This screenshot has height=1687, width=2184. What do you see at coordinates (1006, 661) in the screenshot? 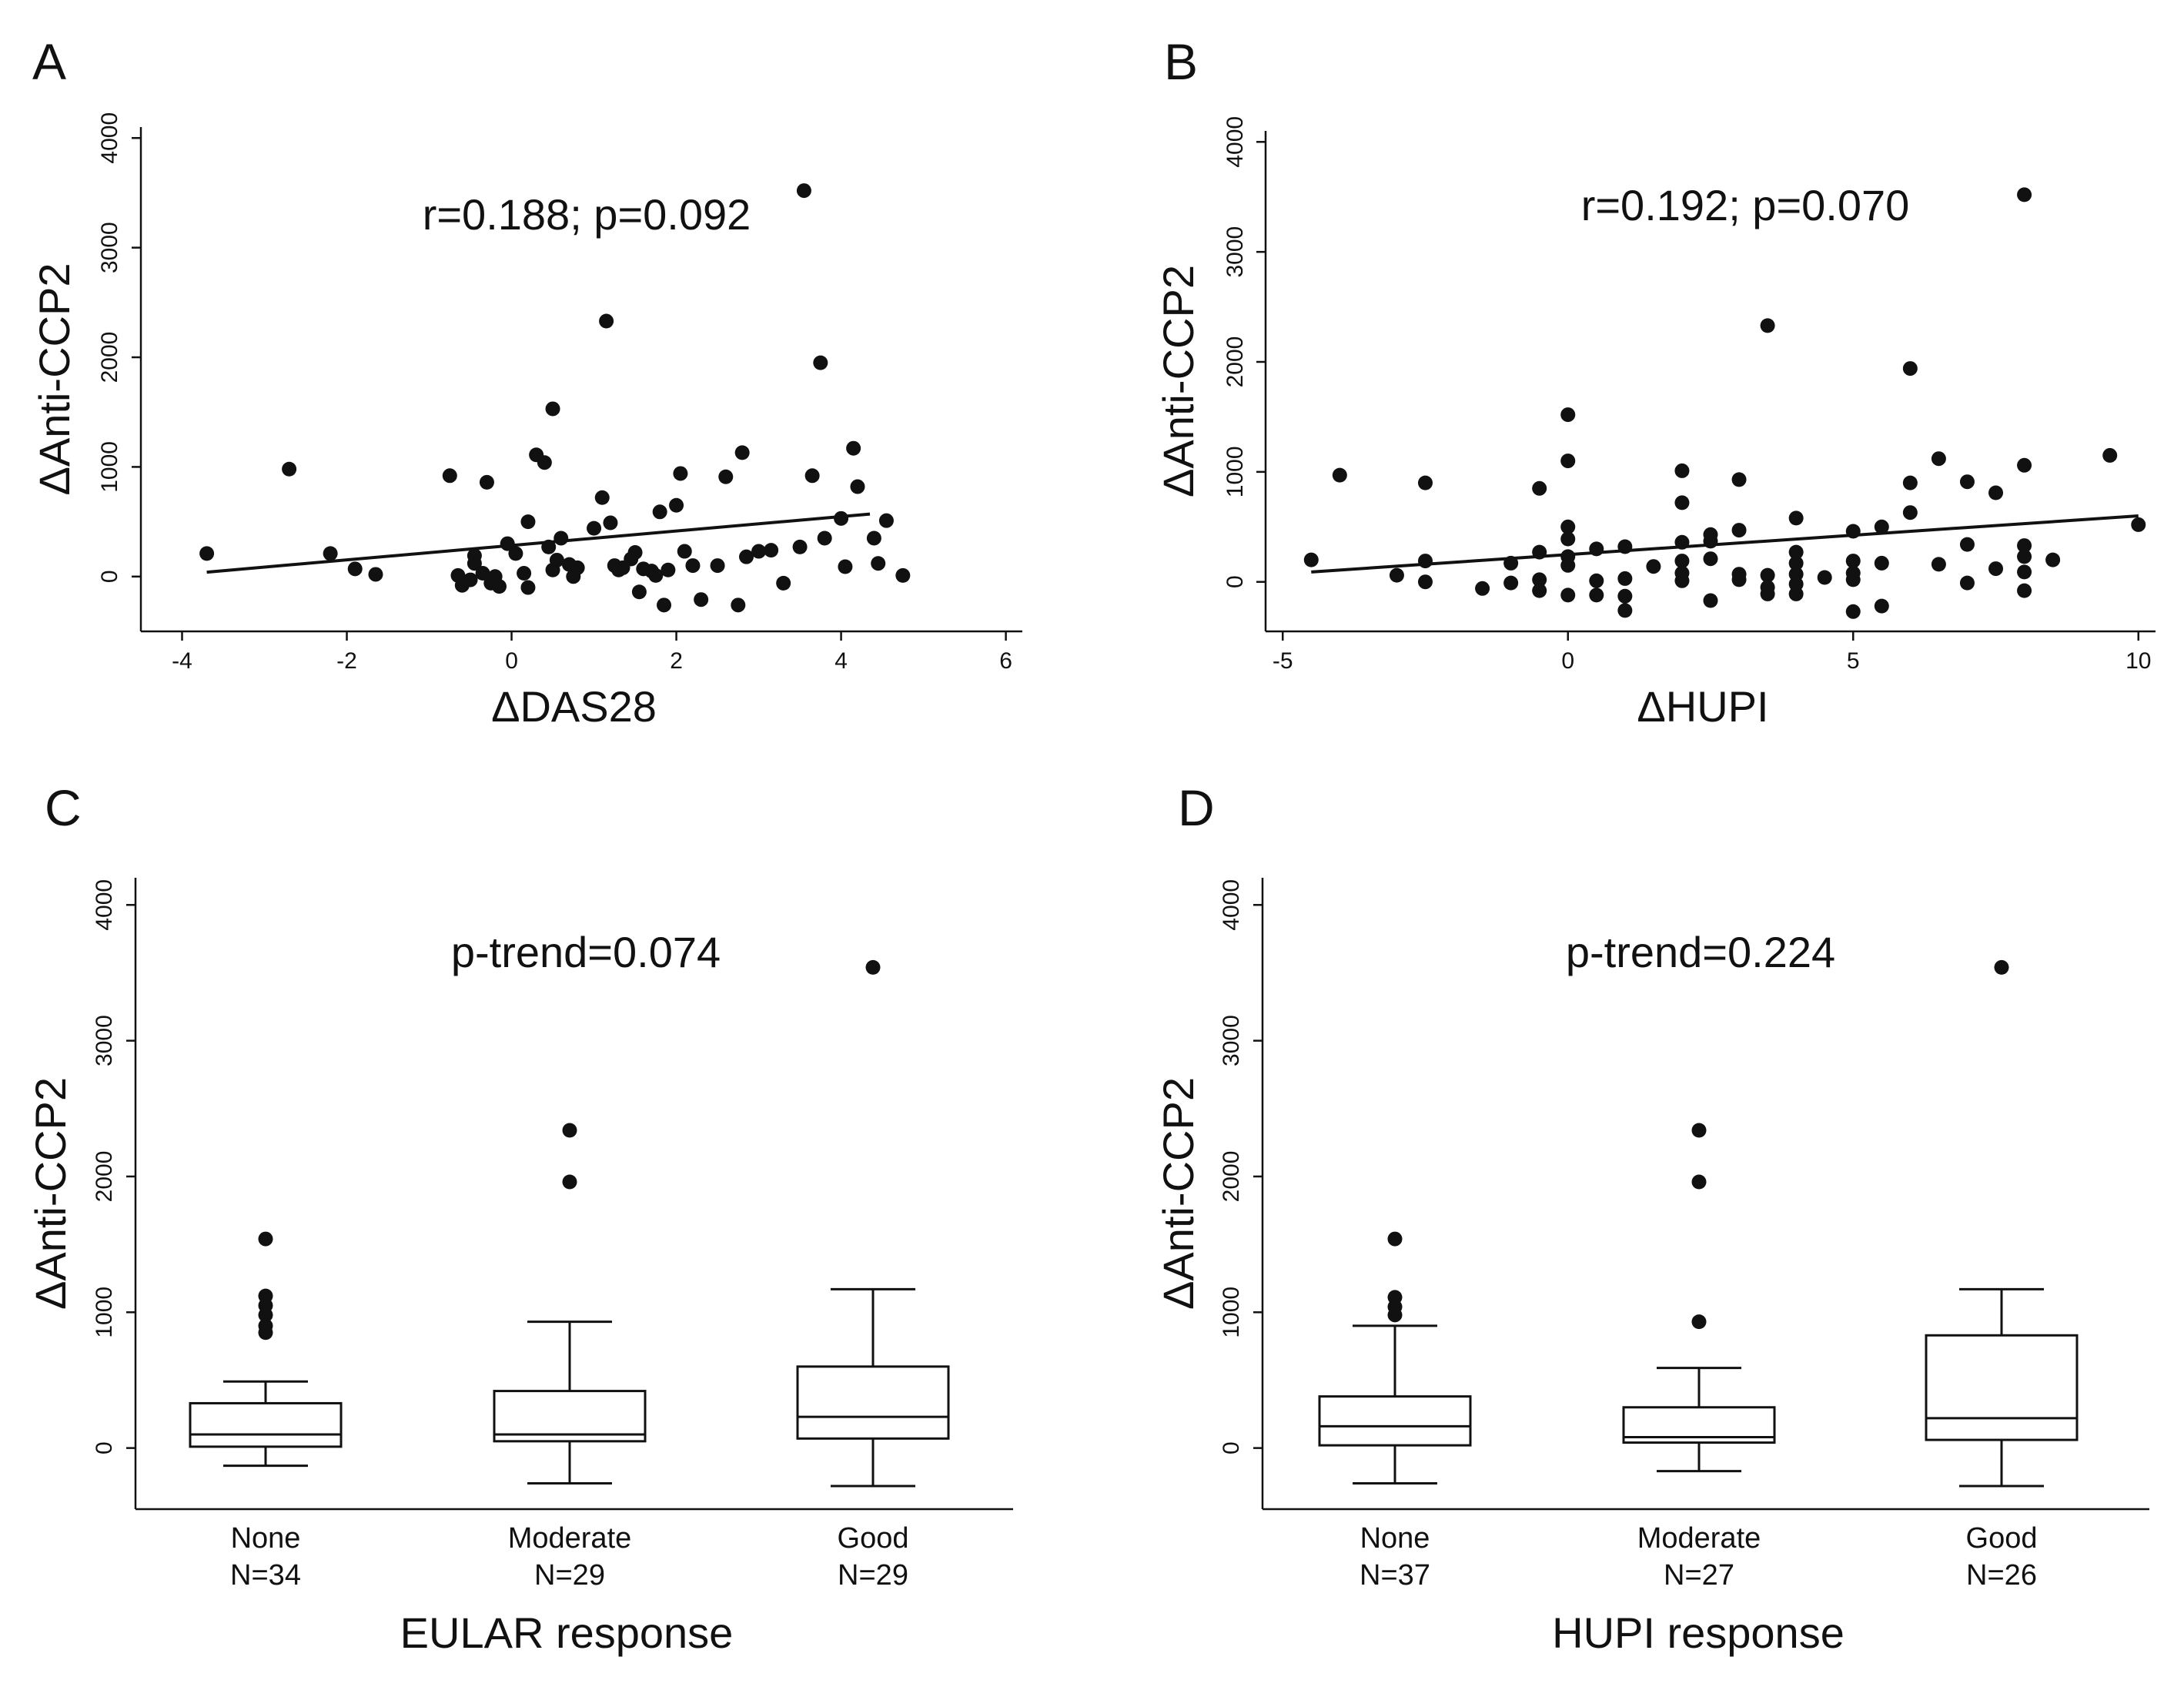
I see `x-tick-label: 6` at bounding box center [1006, 661].